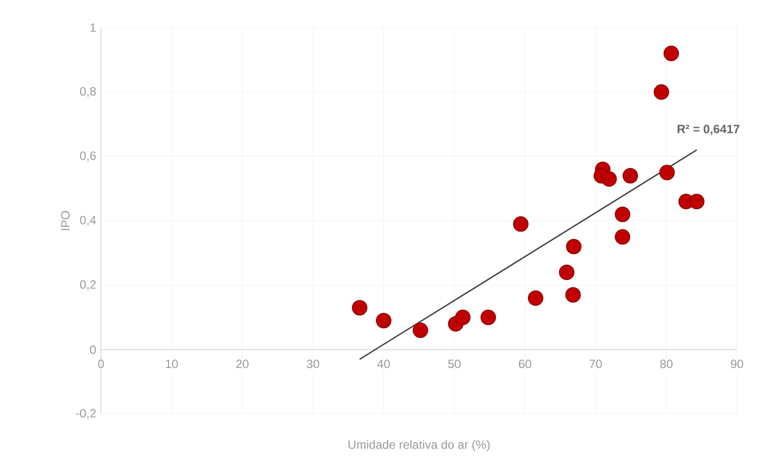 This screenshot has height=459, width=760. I want to click on x-tick-label: 20, so click(242, 364).